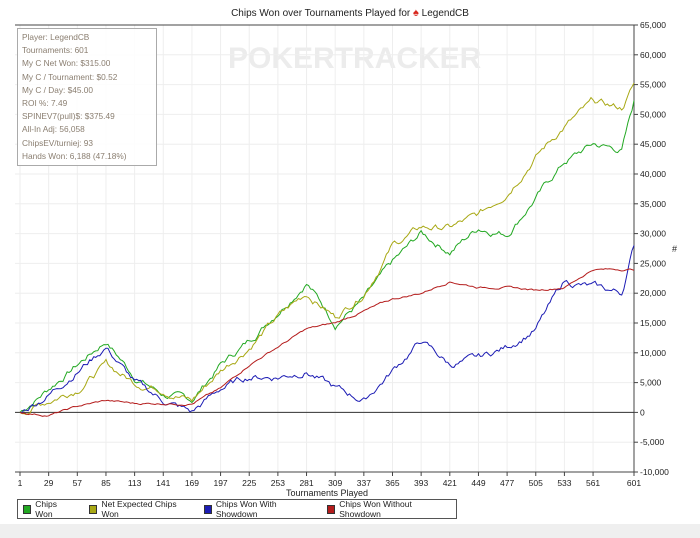  I want to click on stat-roi: ROI %: 7.49, so click(45, 103).